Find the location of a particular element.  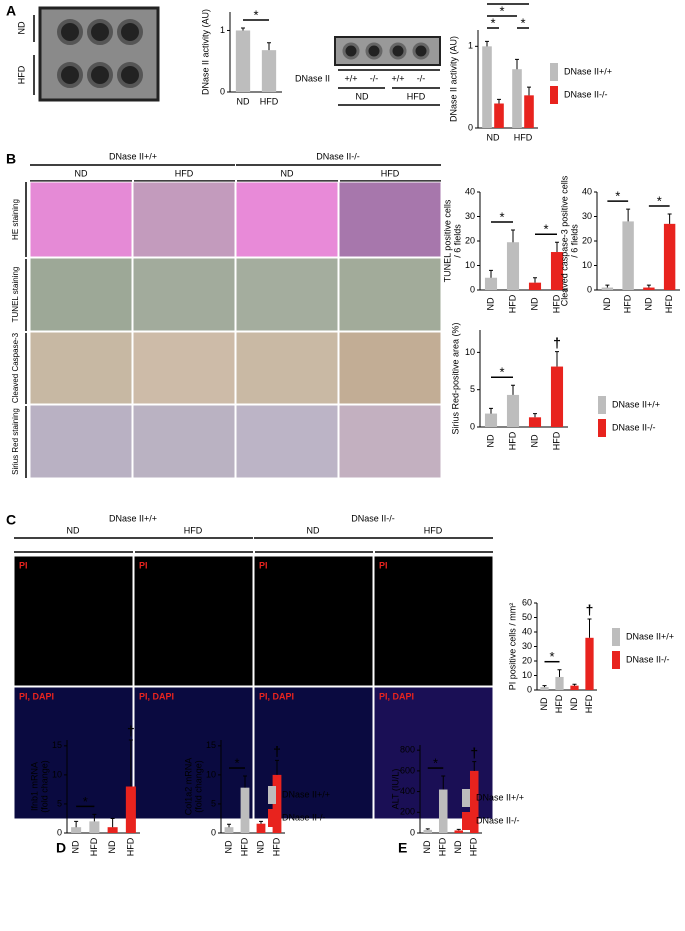

y-axis-label: Col1a2 mRNA is located at coordinates (188, 787).